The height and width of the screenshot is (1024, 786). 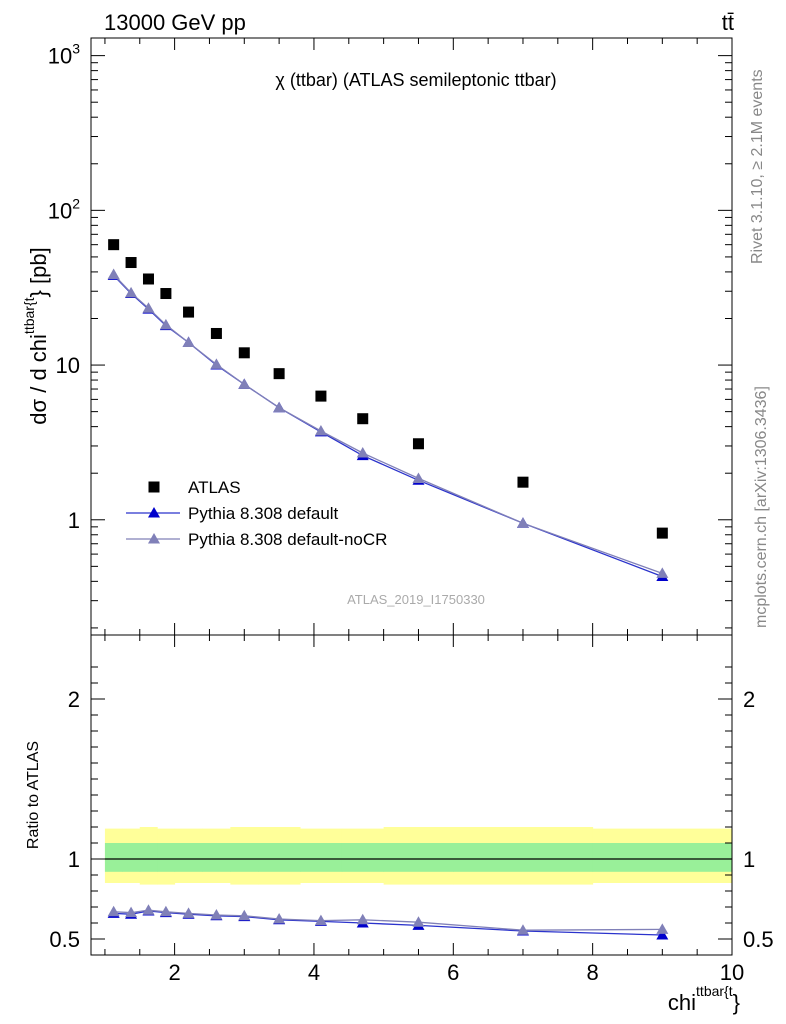 I want to click on x-axis-title: chittbar{t}, so click(x=704, y=999).